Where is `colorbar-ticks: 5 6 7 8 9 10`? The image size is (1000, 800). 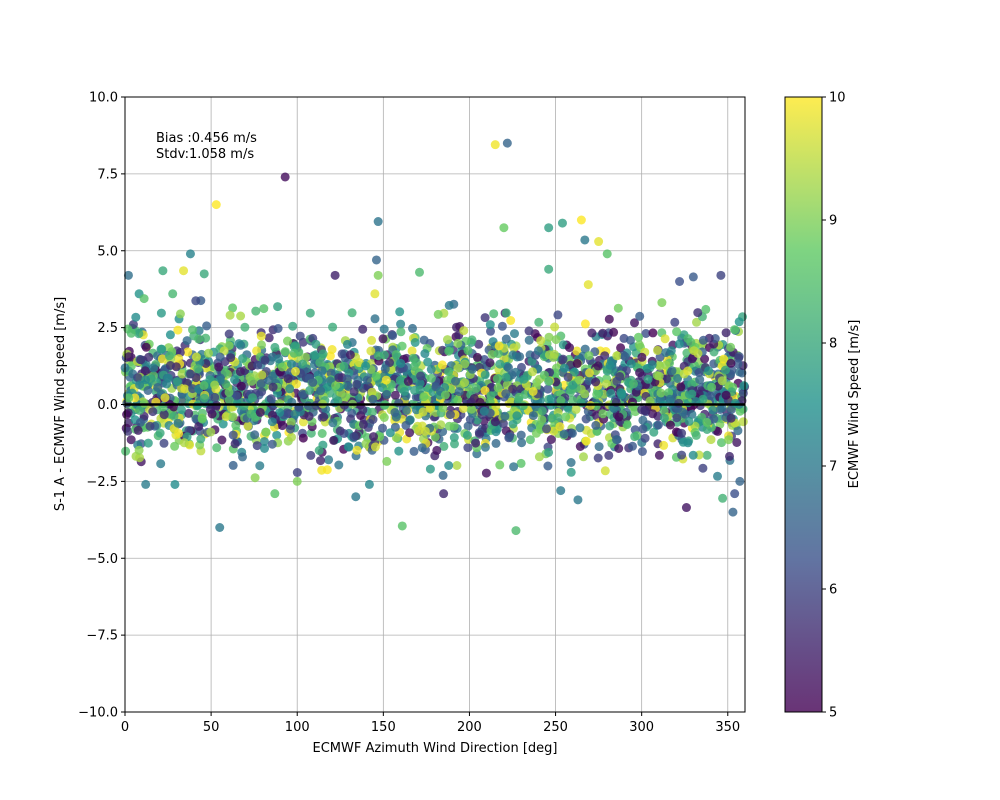
colorbar-ticks: 5 6 7 8 9 10 is located at coordinates (834, 406).